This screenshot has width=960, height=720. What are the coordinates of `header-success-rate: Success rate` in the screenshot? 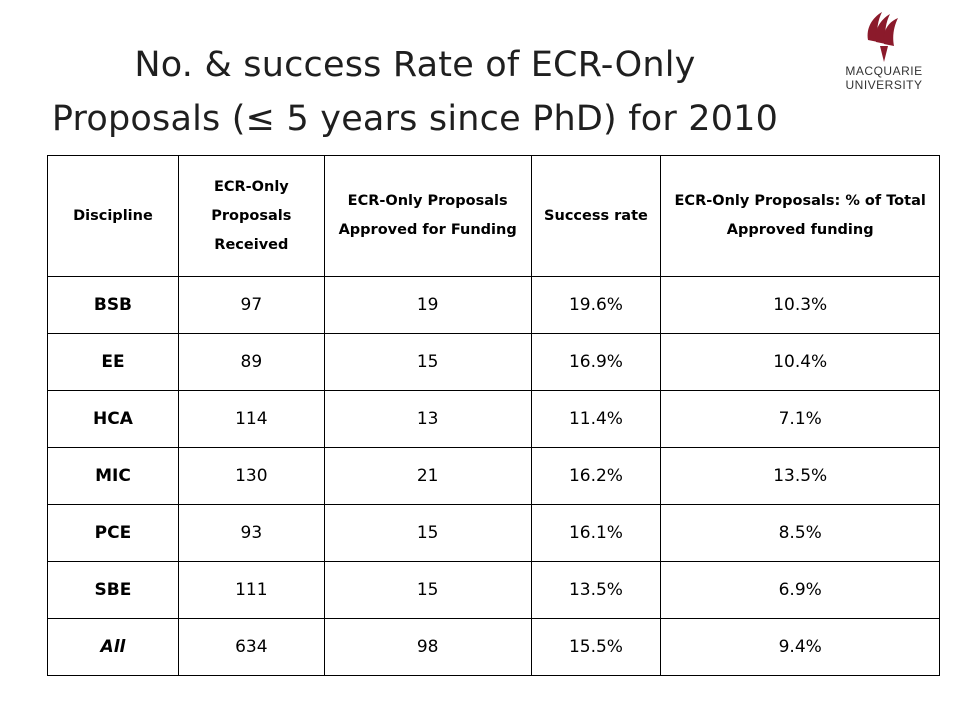 It's located at (596, 216).